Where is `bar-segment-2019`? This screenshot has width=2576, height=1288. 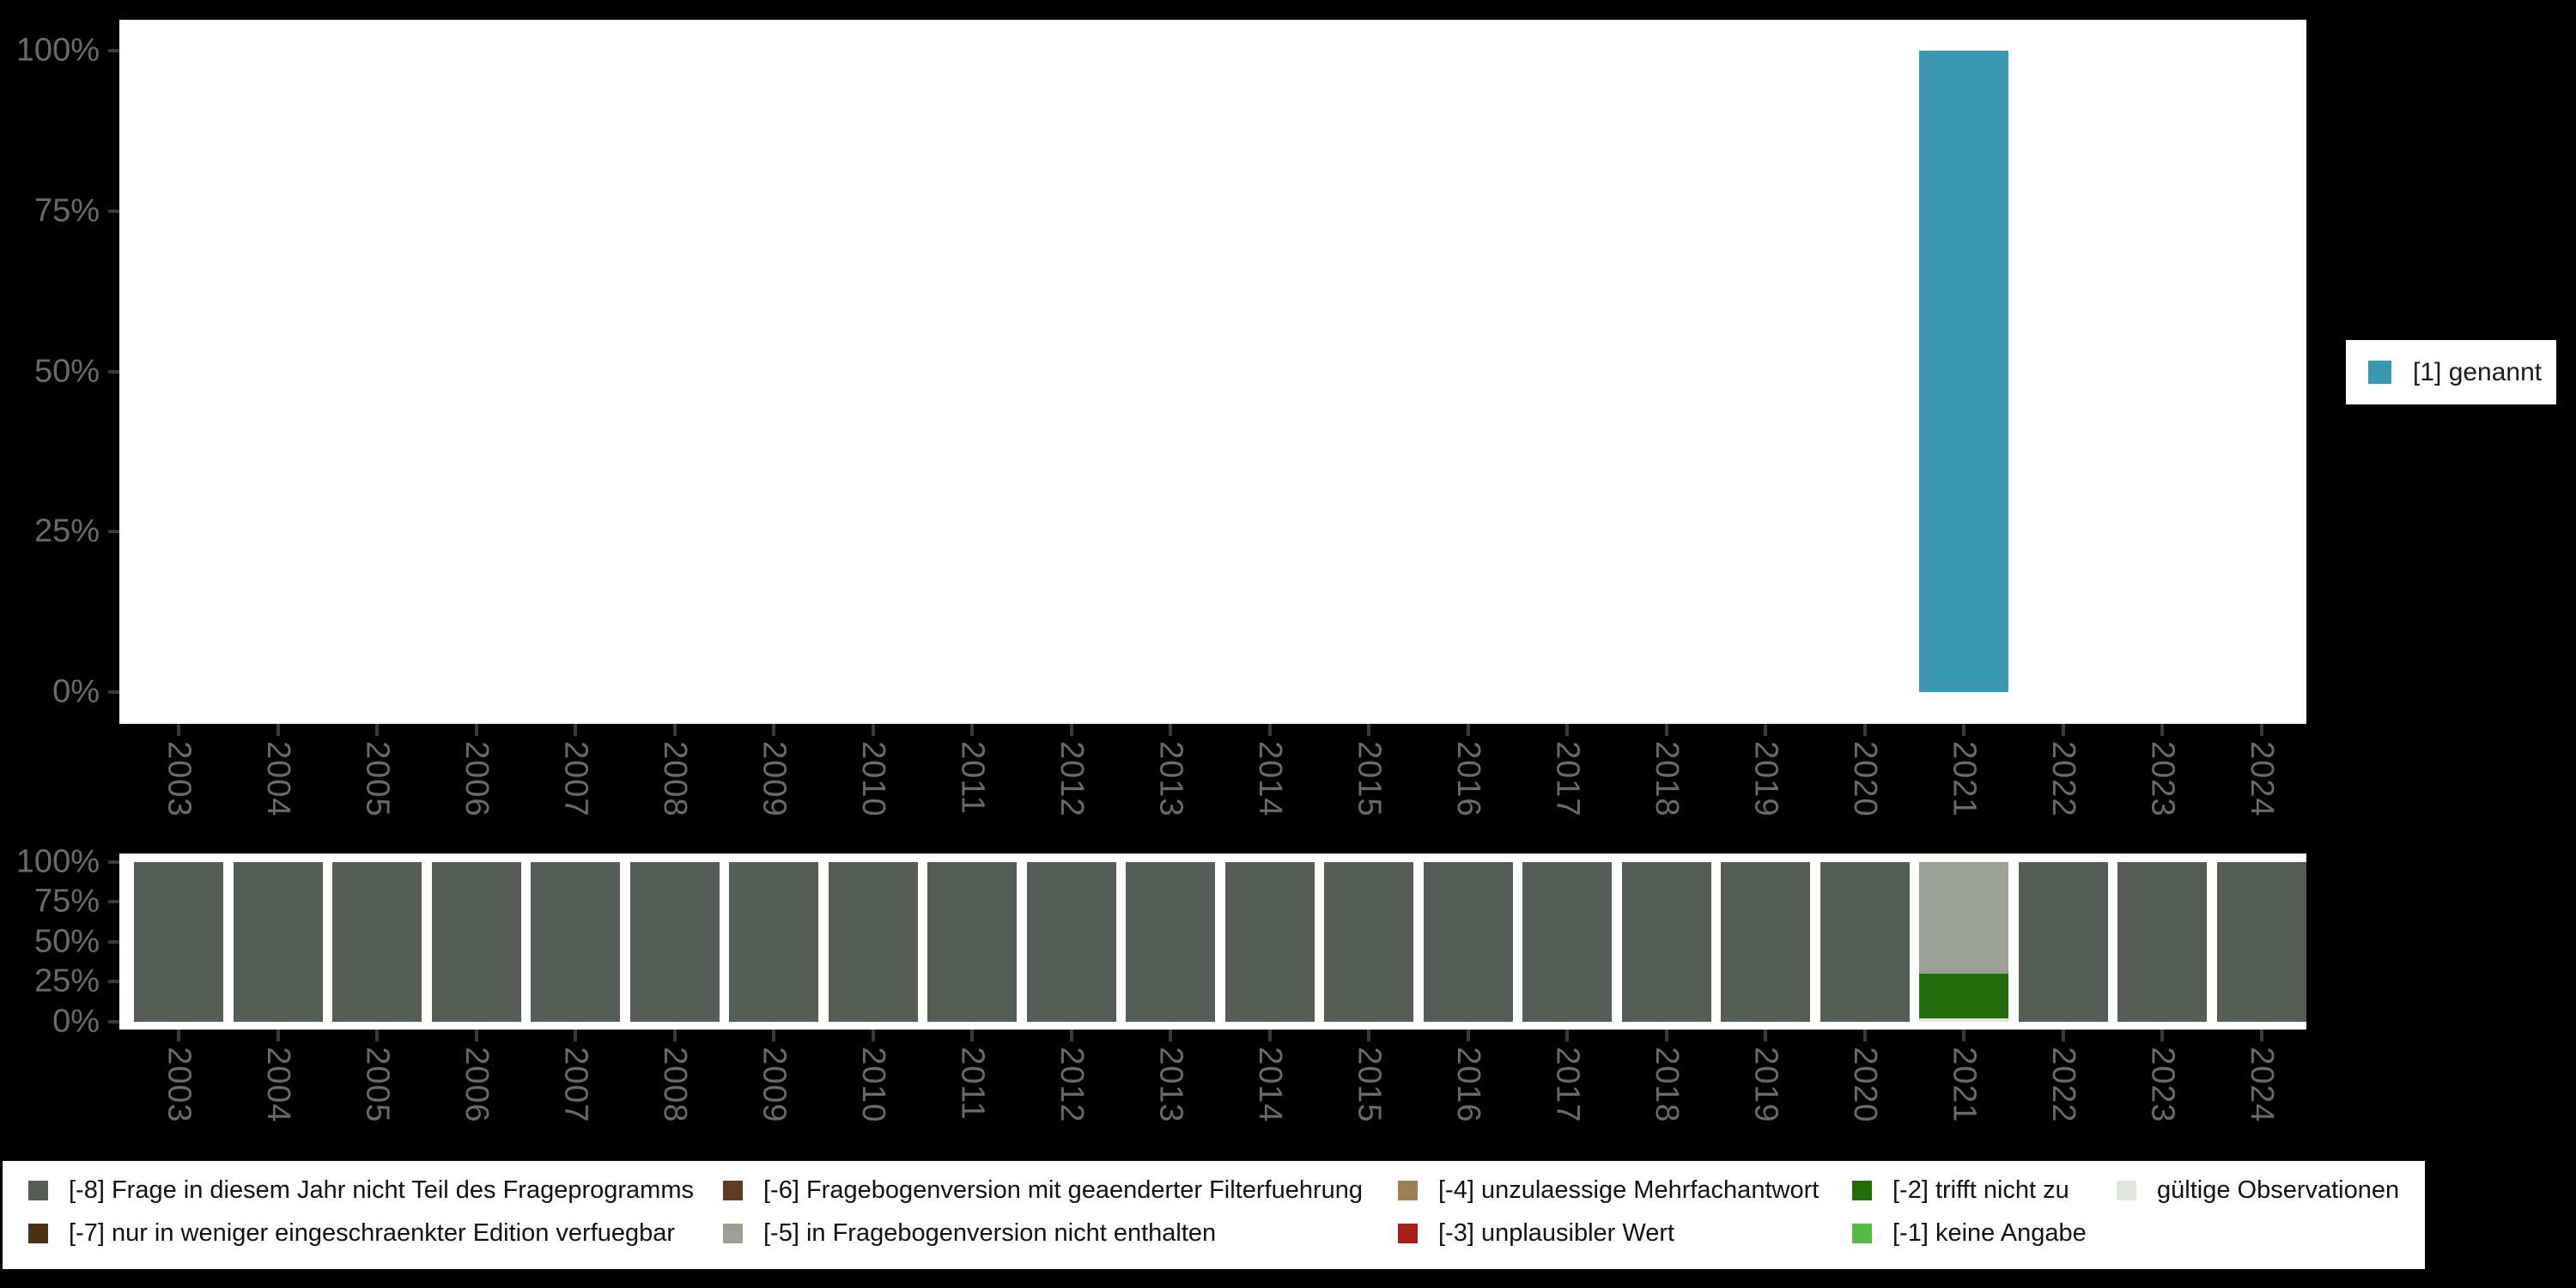
bar-segment-2019 is located at coordinates (1765, 941).